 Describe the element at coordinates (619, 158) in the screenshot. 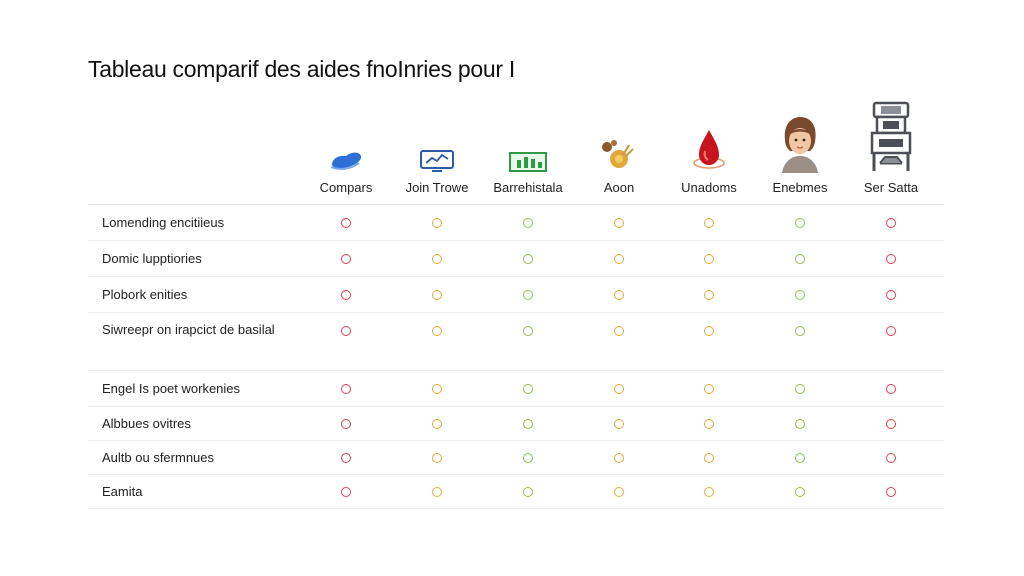

I see `grain-icon` at that location.